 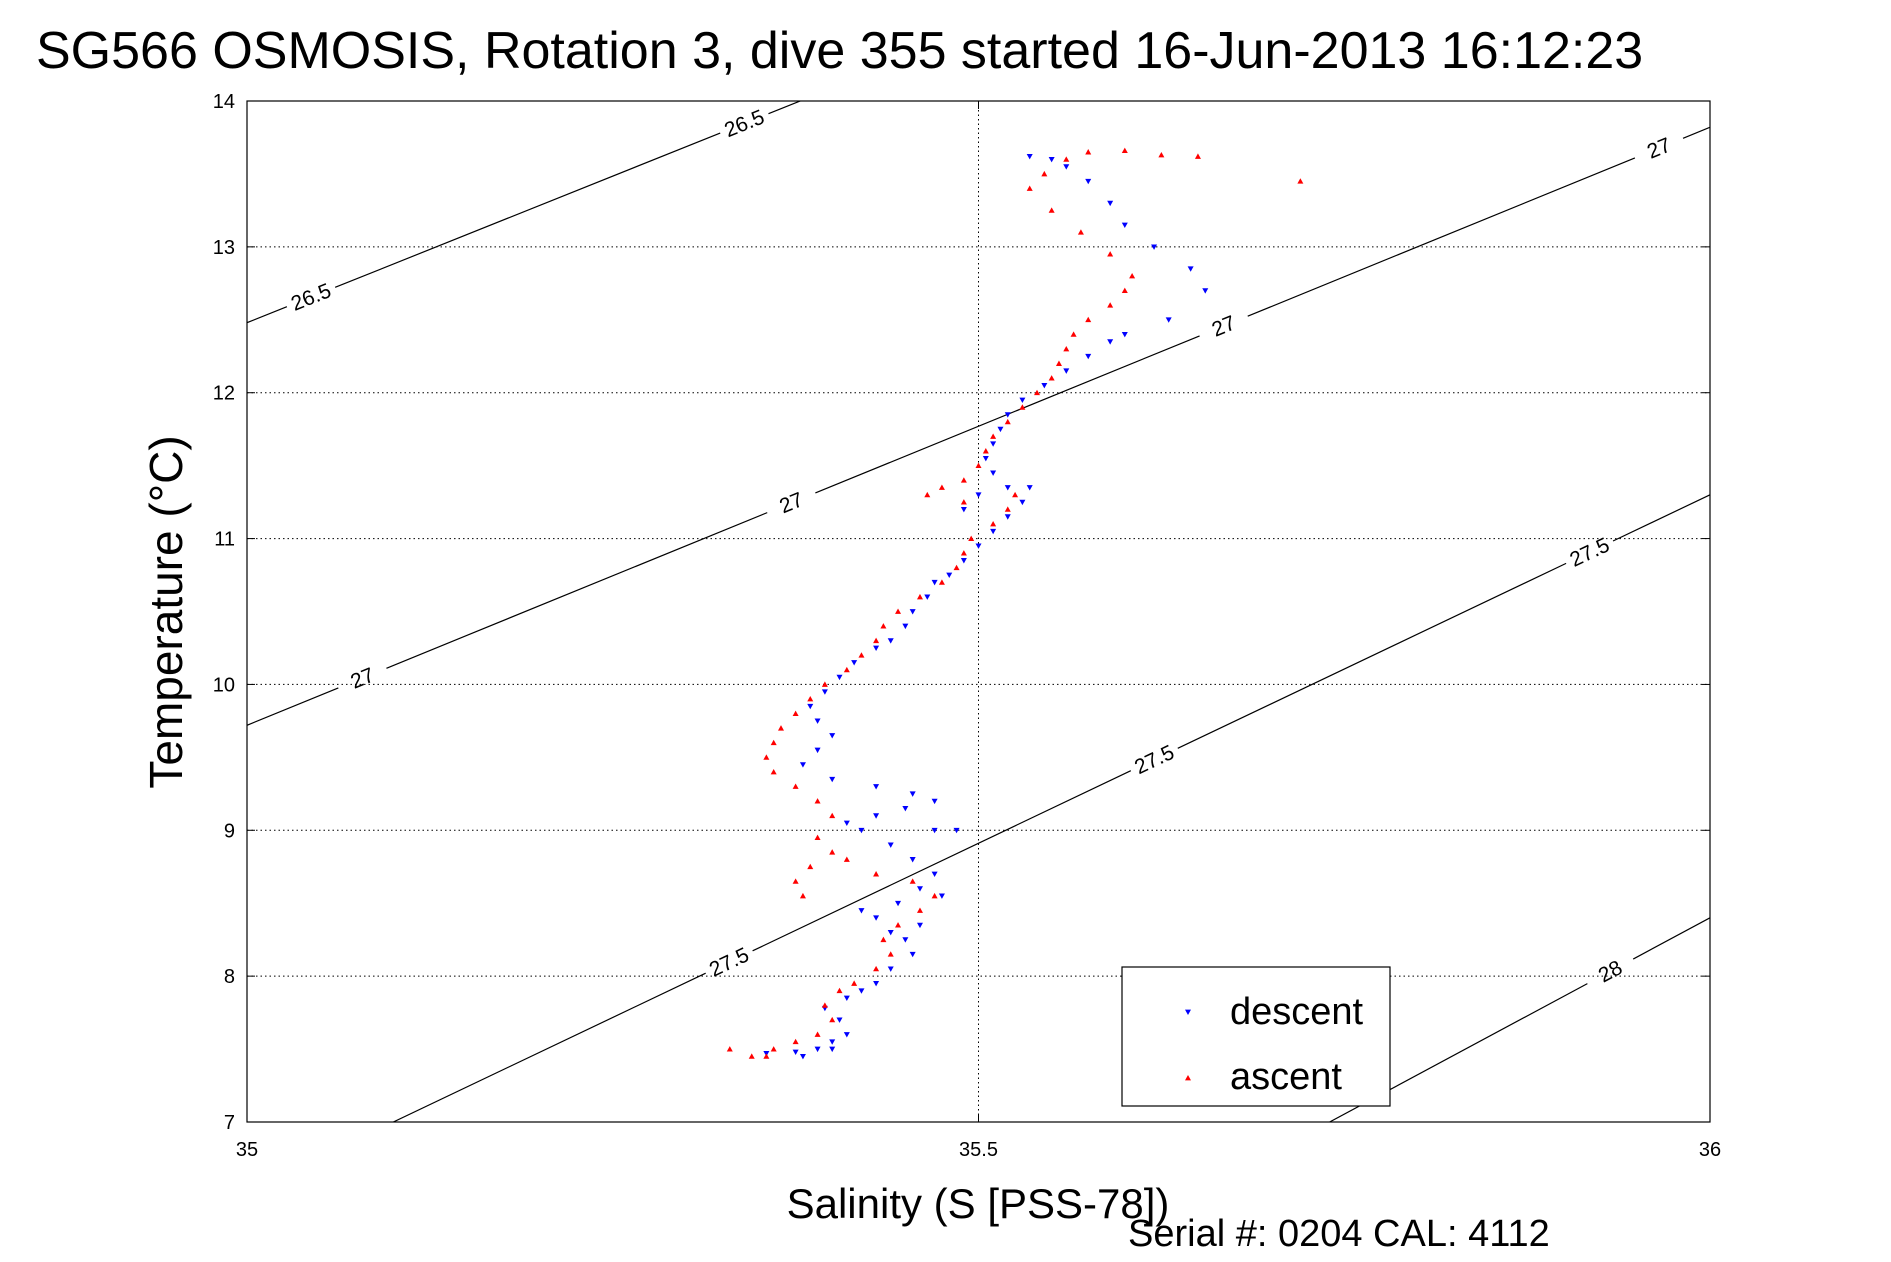 What do you see at coordinates (229, 831) in the screenshot?
I see `y-tick-label: 9` at bounding box center [229, 831].